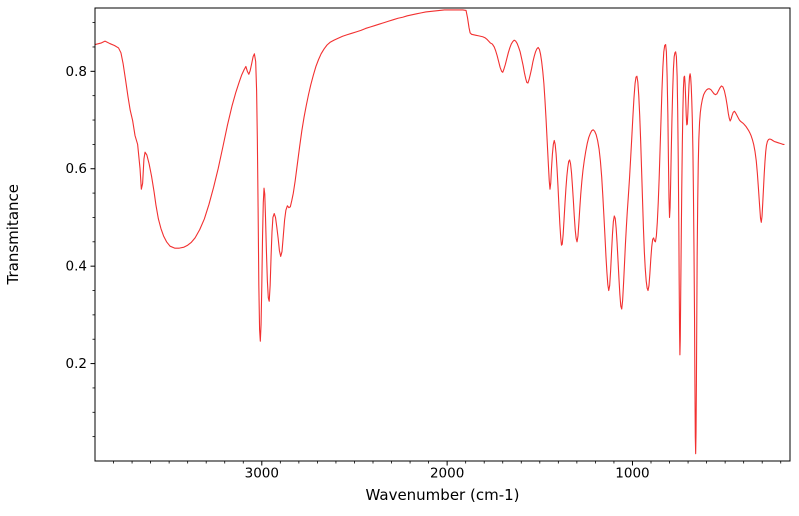  Describe the element at coordinates (447, 474) in the screenshot. I see `x-tick-label: 2000` at that location.